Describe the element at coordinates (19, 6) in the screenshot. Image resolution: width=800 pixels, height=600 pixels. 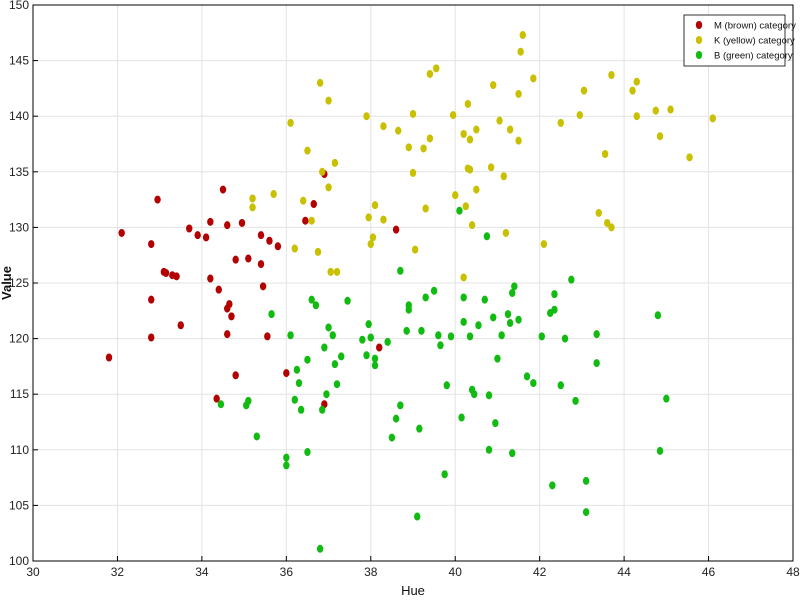
I see `y-tick-label: 150` at that location.